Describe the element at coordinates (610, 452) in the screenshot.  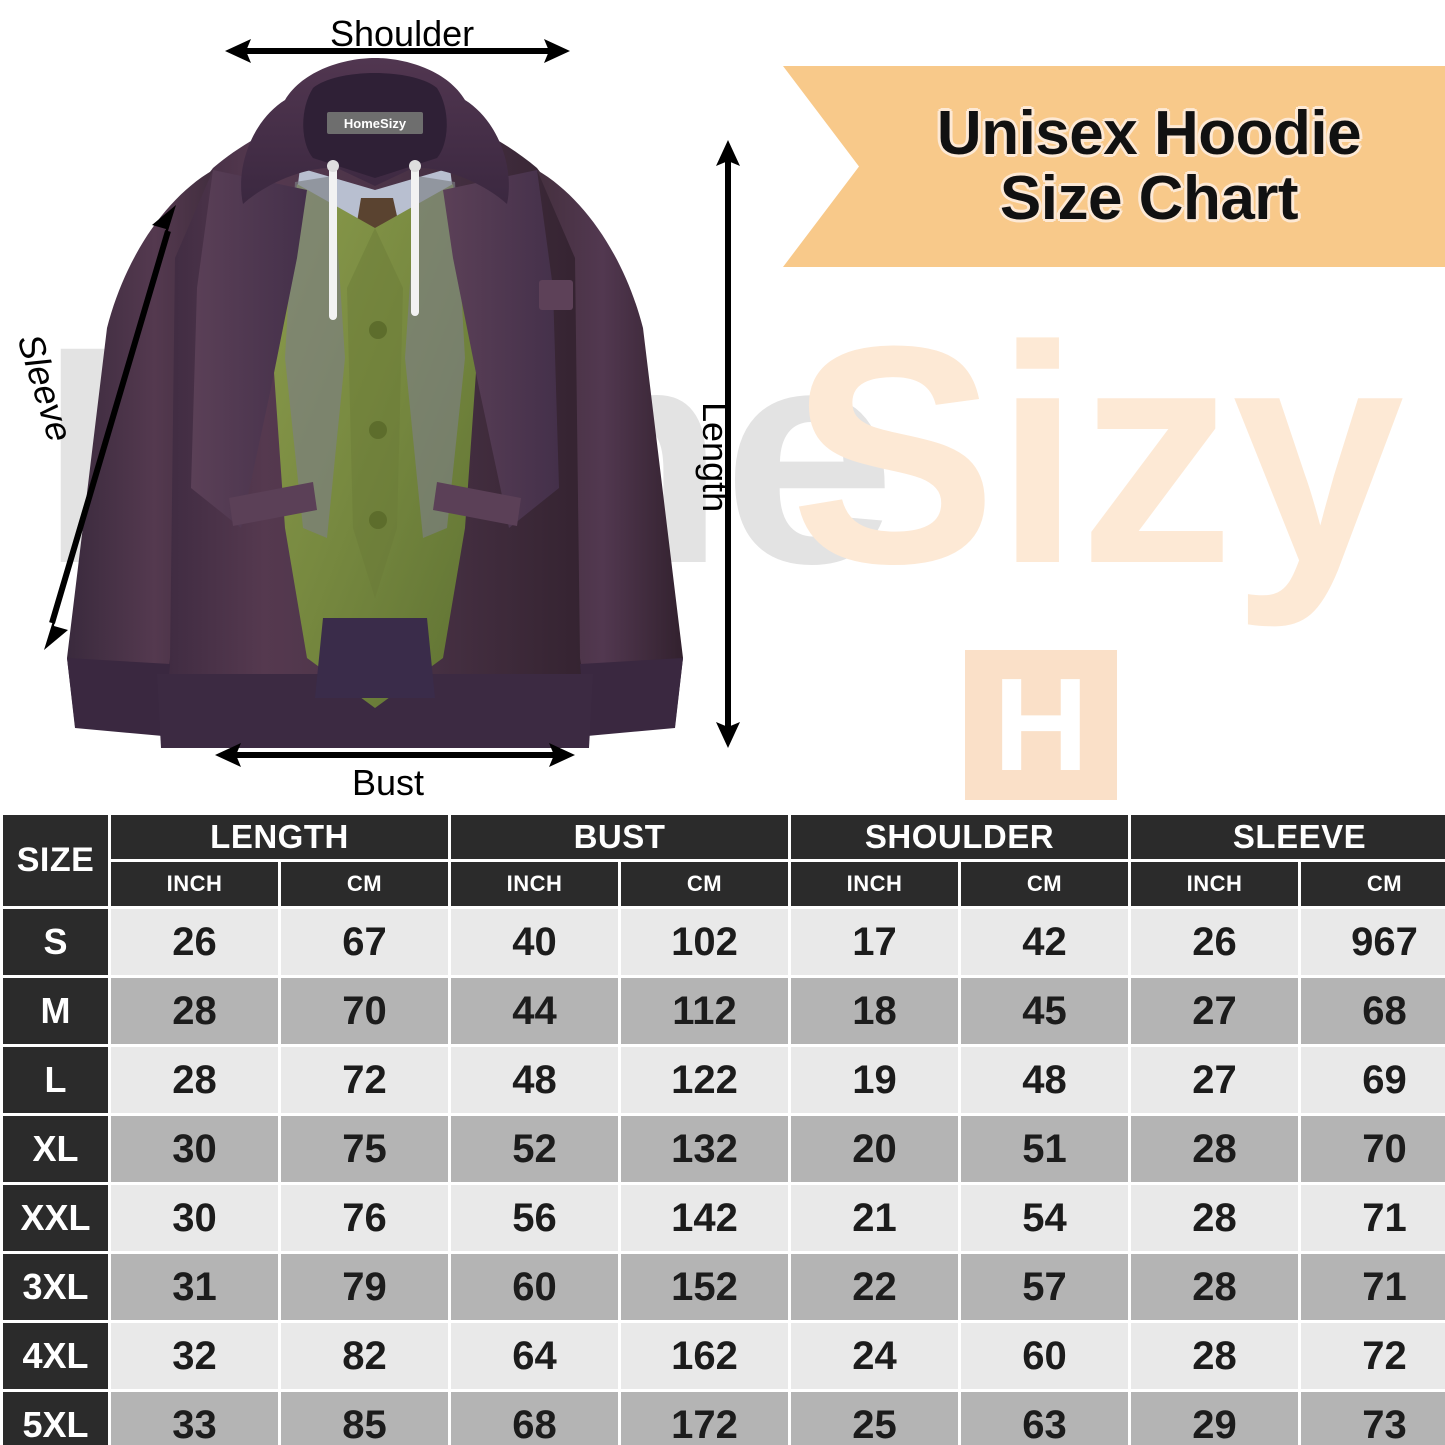
I see `hoodie-right-sleeve` at that location.